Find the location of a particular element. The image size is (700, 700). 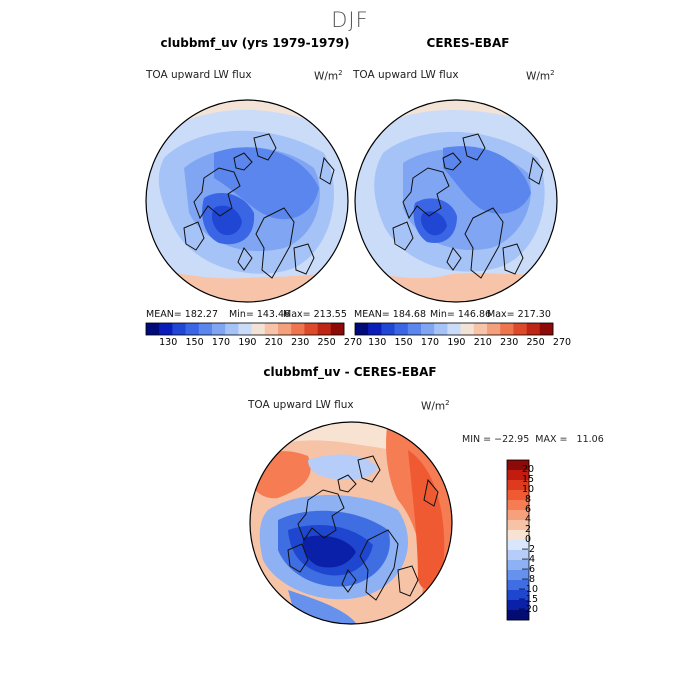

diff-minmax-label: MIN = −22.95 MAX = 11.06 is located at coordinates (533, 439).